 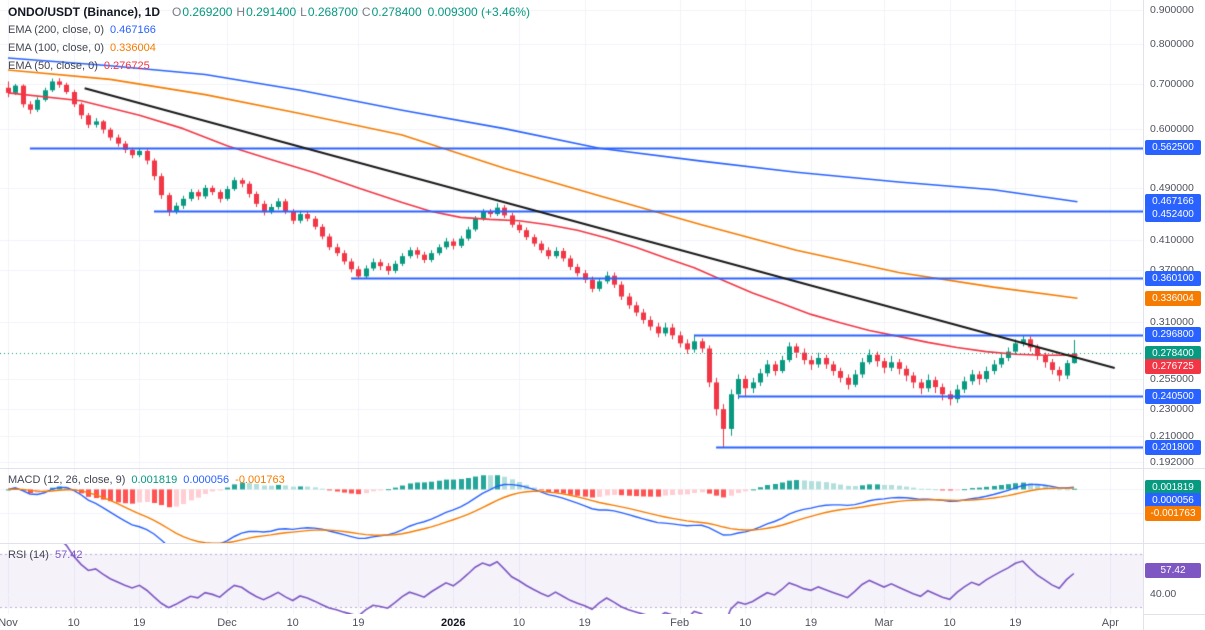 I want to click on price-badge-ema-200: 0.467166, so click(x=1173, y=202).